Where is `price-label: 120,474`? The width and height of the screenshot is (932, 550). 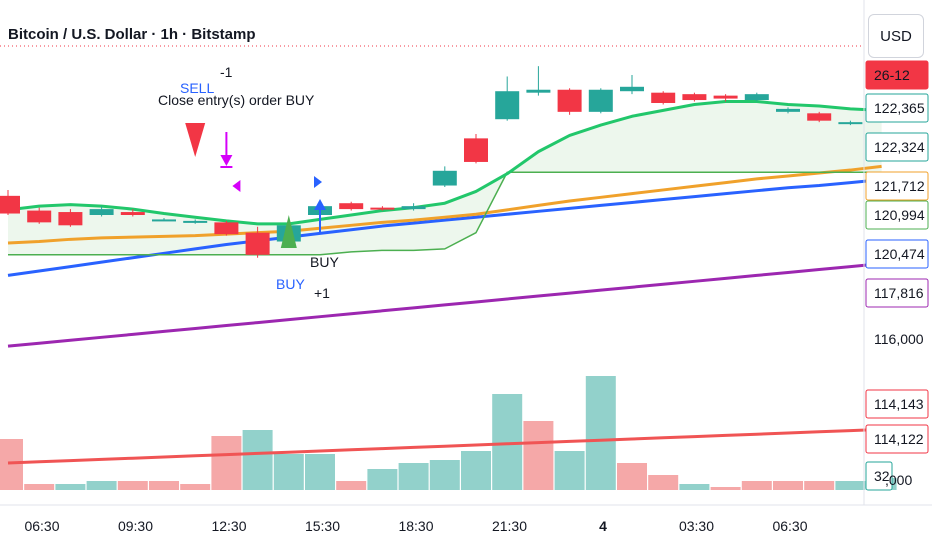 price-label: 120,474 is located at coordinates (897, 254).